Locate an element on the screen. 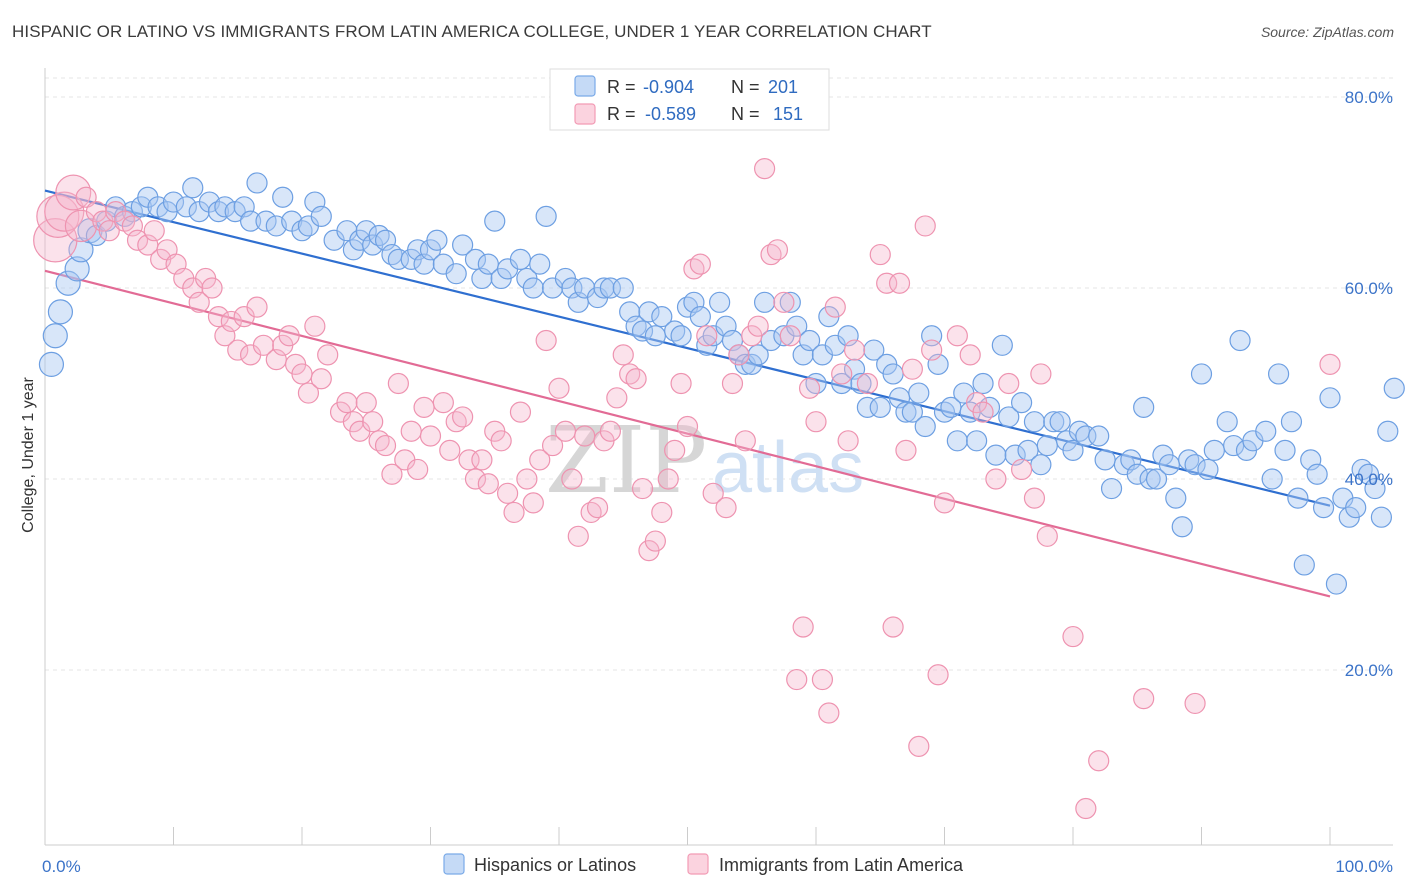 The height and width of the screenshot is (892, 1406). watermark-atlas: atlas is located at coordinates (788, 468).